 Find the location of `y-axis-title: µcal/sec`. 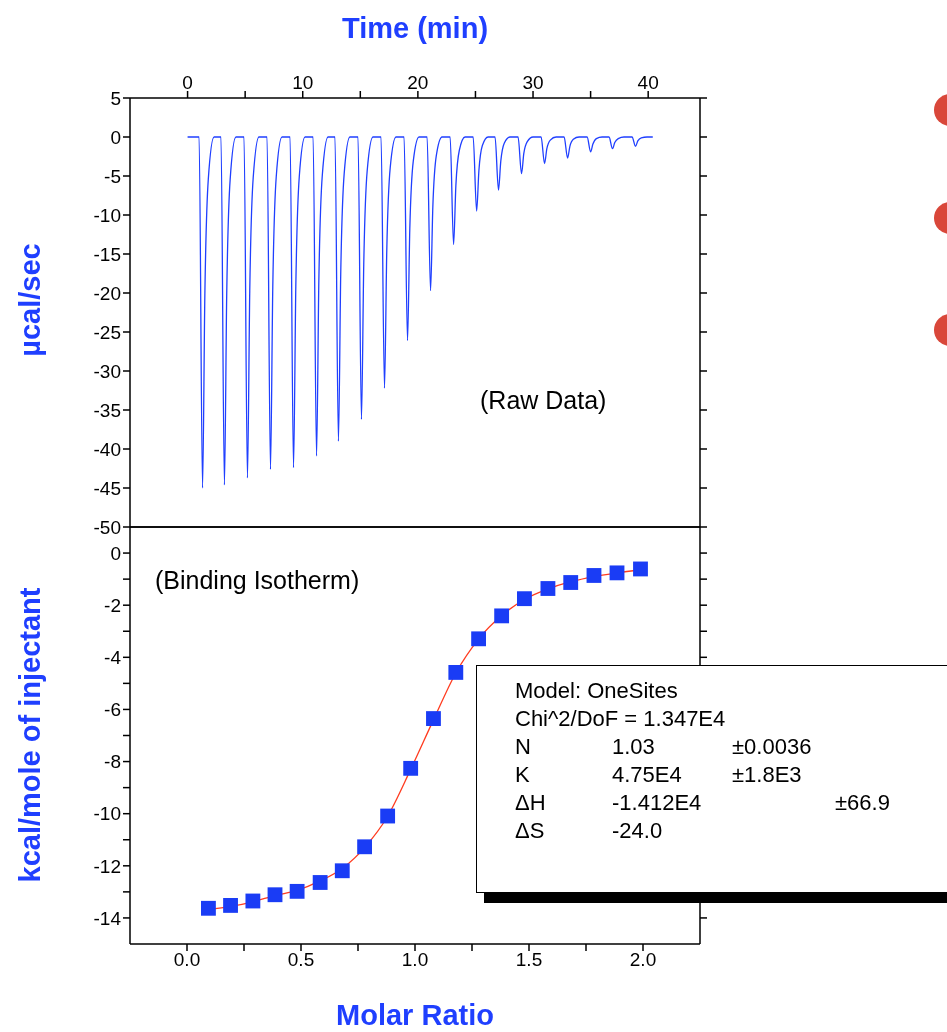

y-axis-title: µcal/sec is located at coordinates (30, 300).